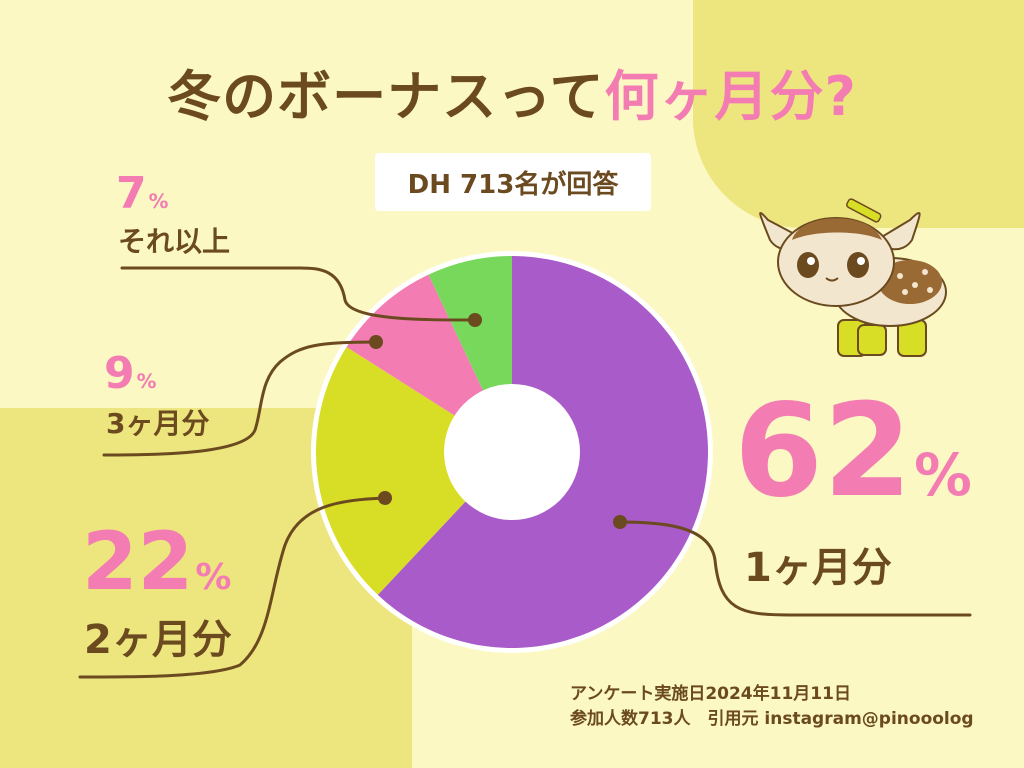 The height and width of the screenshot is (768, 1024). I want to click on pct-label-more: 7%, so click(142, 193).